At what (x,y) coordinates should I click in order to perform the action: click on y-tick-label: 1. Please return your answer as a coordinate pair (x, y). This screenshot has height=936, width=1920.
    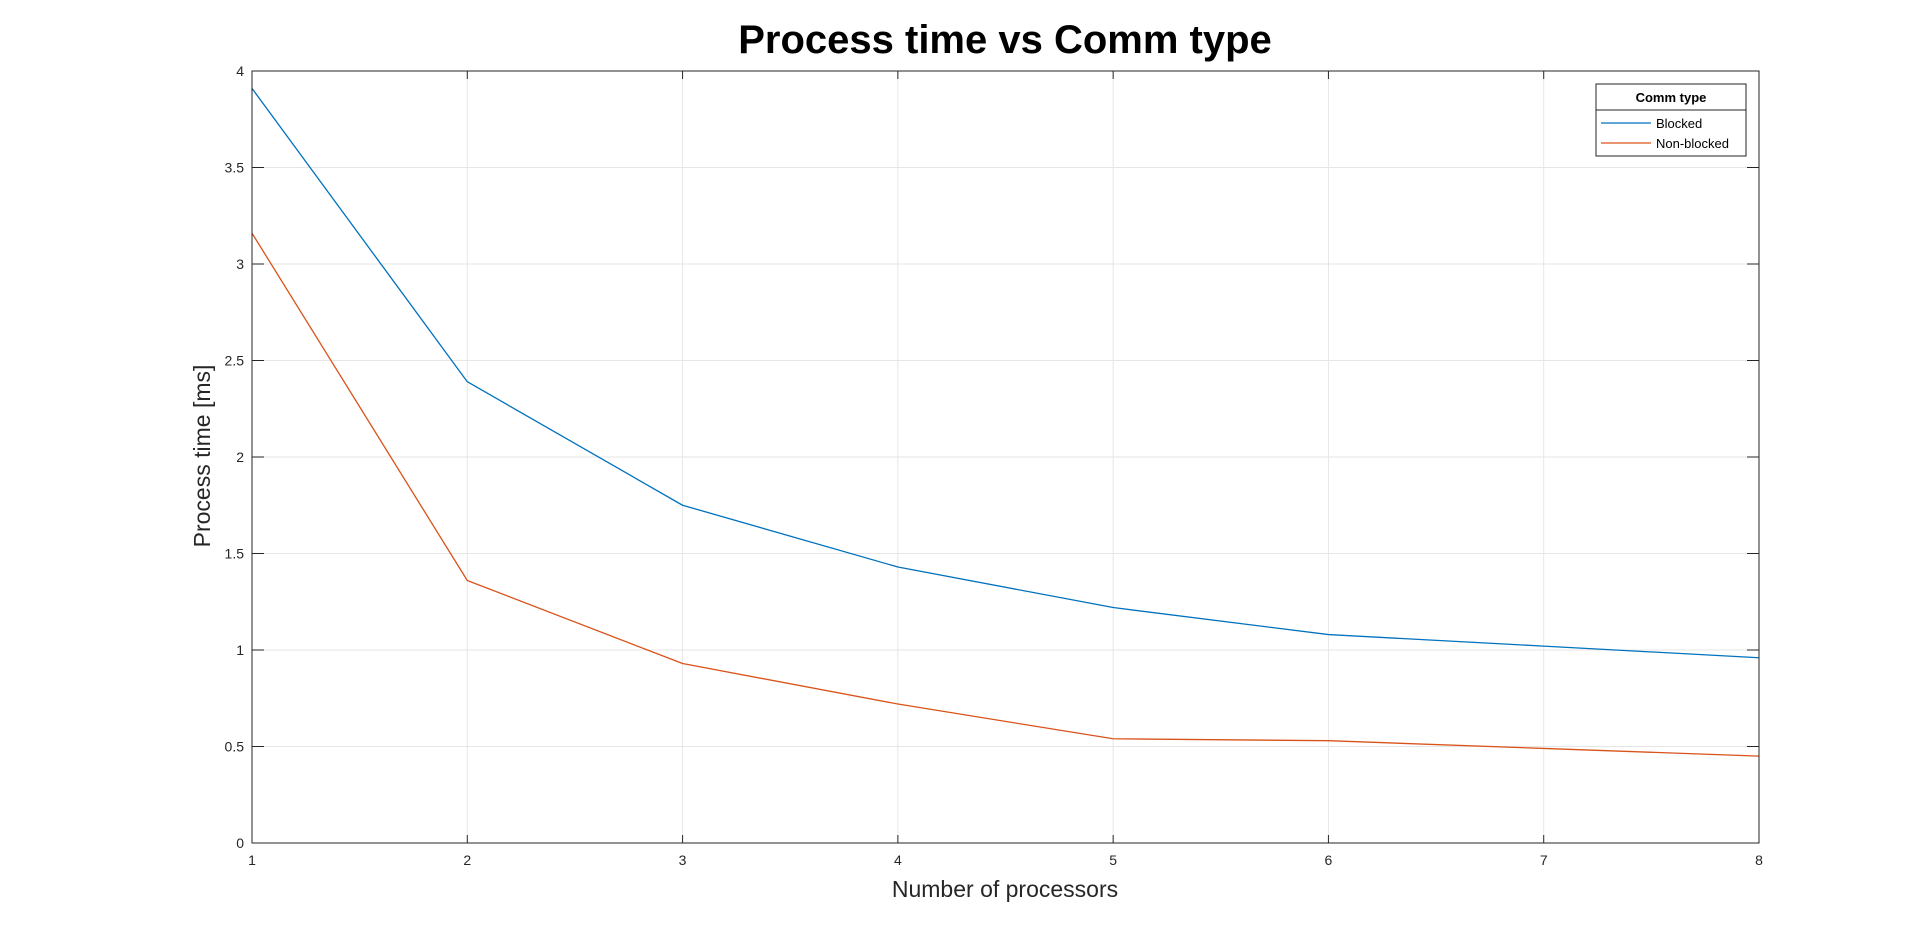
    Looking at the image, I should click on (240, 650).